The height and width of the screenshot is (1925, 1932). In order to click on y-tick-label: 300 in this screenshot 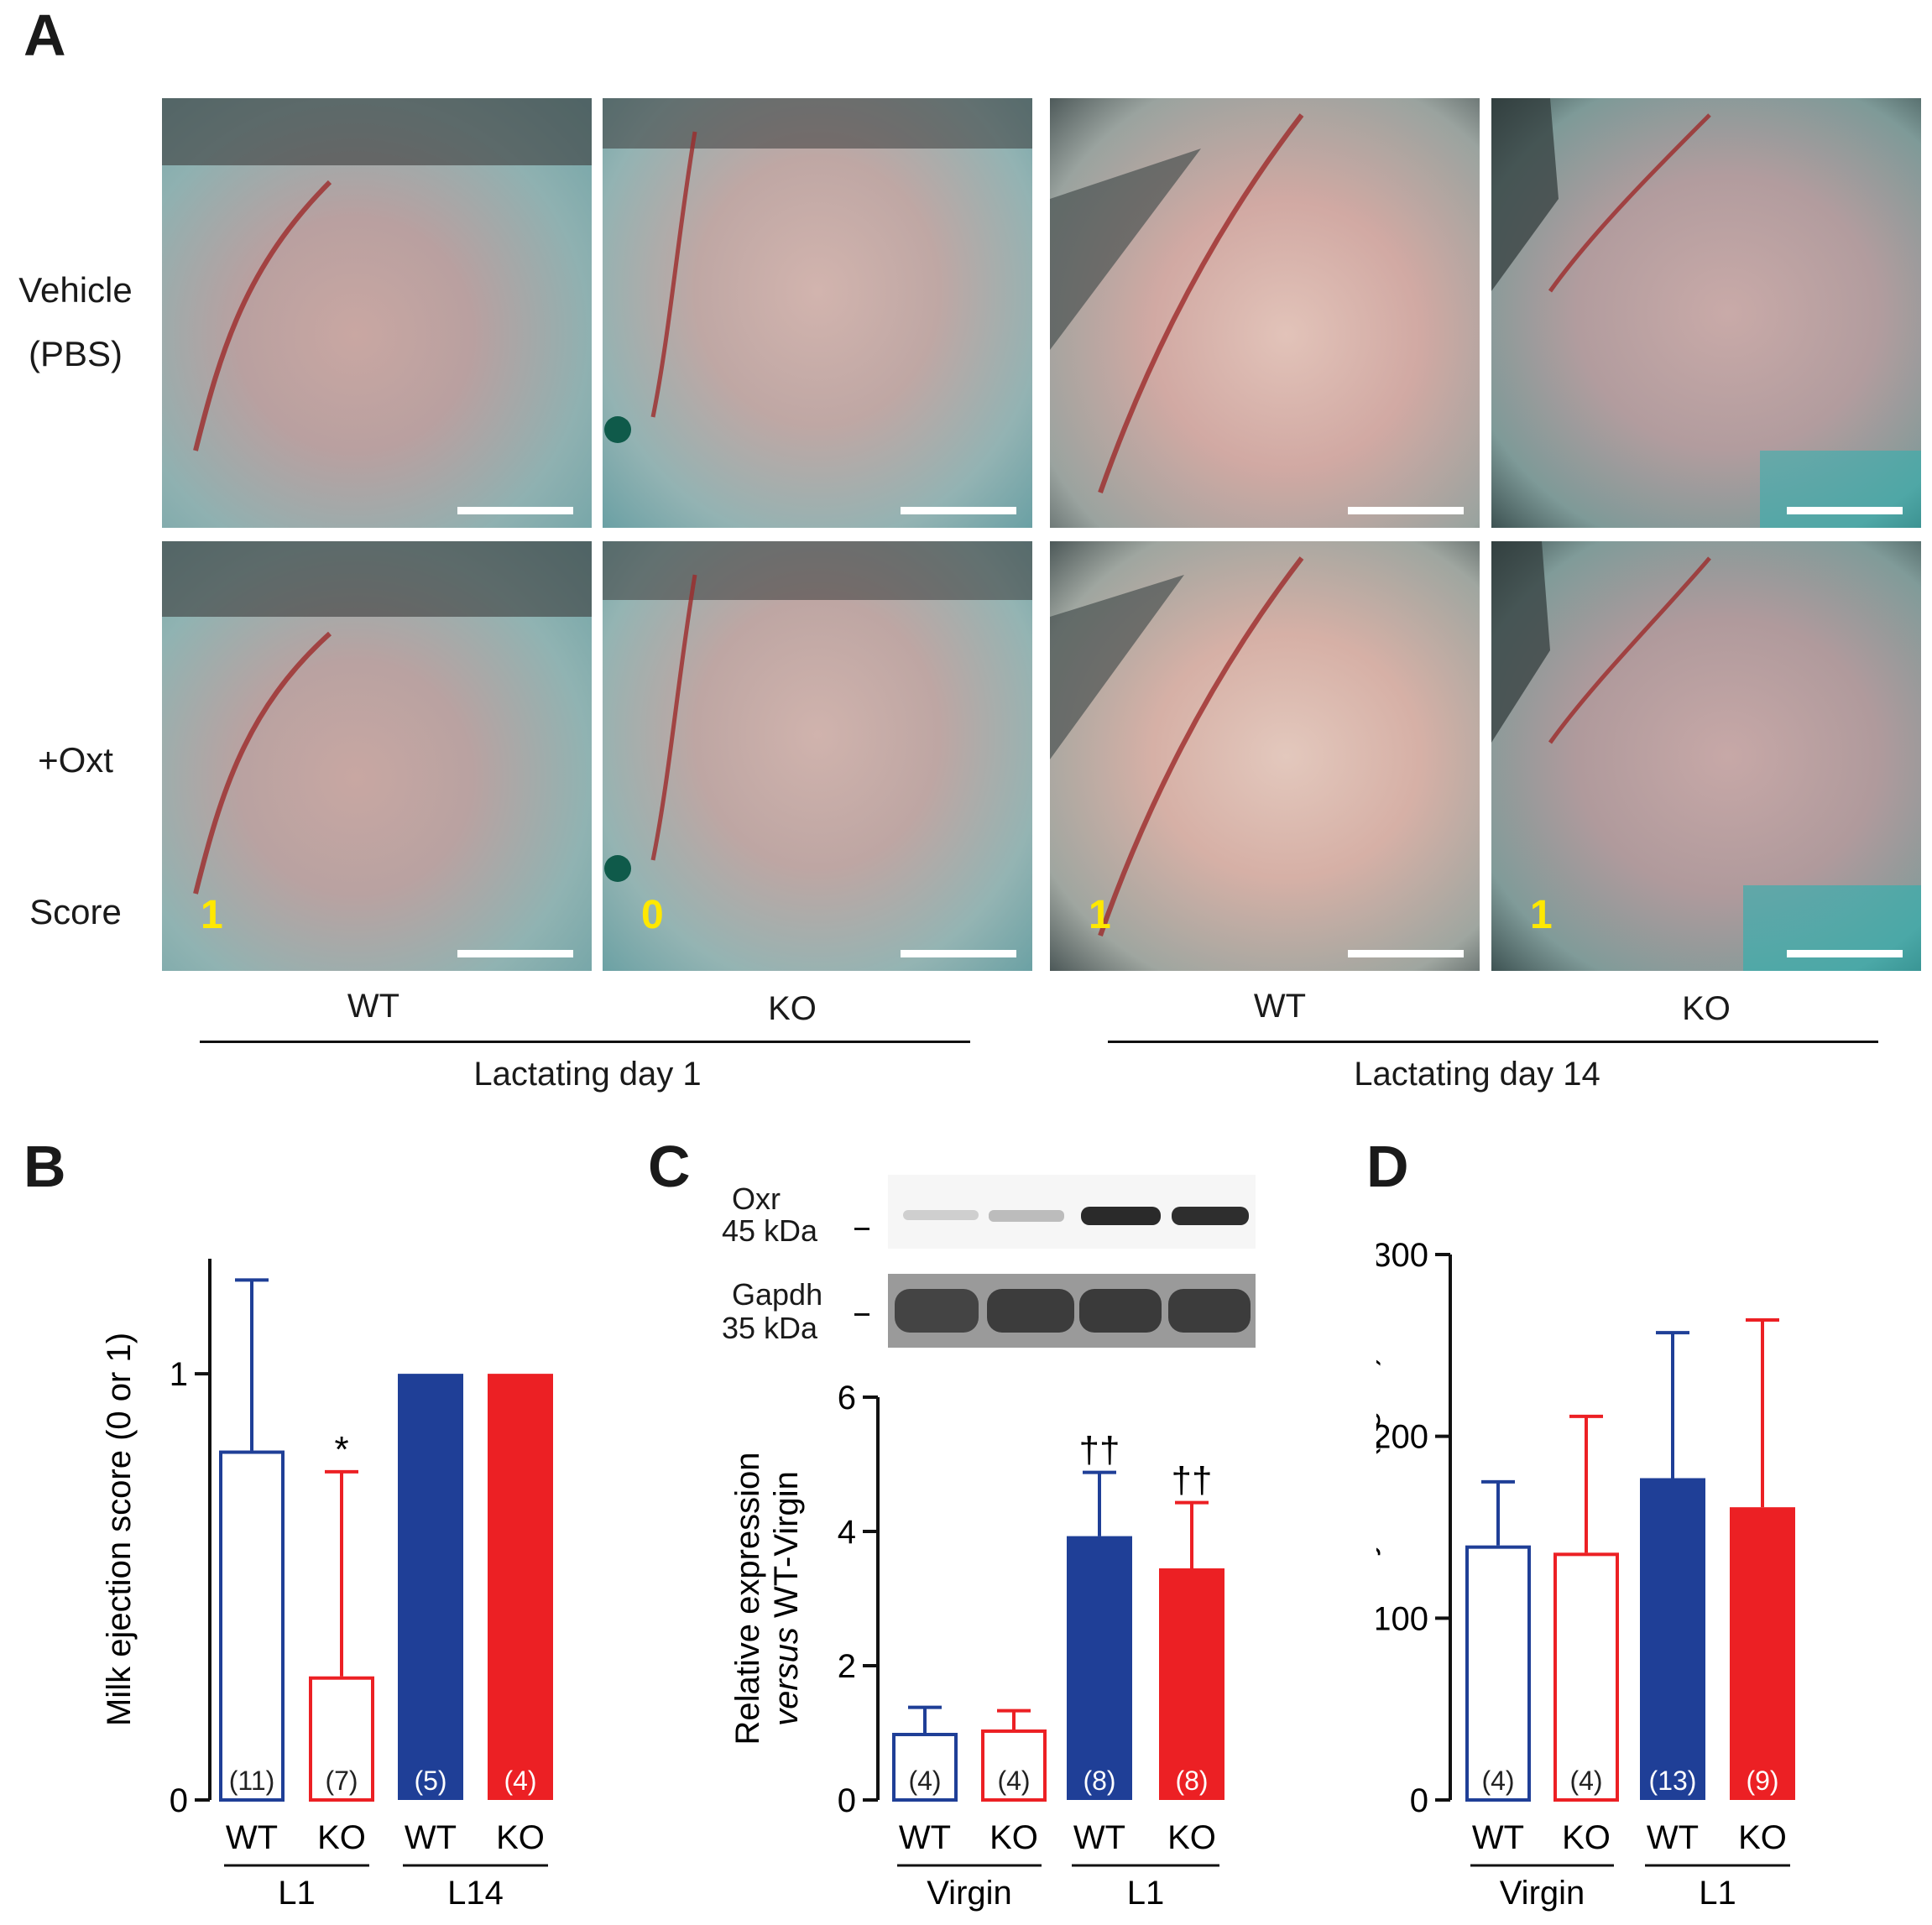, I will do `click(1402, 1255)`.